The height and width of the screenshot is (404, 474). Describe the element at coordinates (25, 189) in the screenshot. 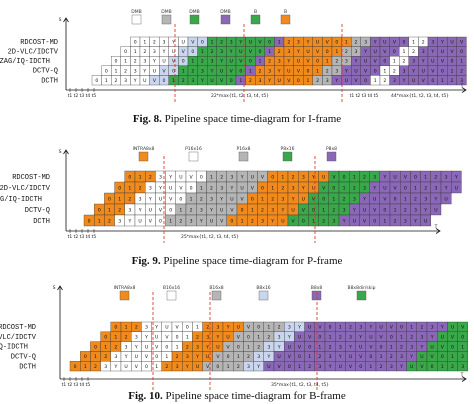

I see `row-label: 2D-VLC/IDCTV` at that location.